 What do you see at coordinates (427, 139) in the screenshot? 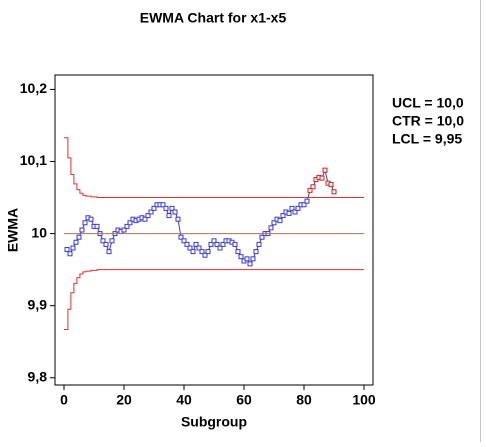
I see `annotation: LCL = 9,95` at bounding box center [427, 139].